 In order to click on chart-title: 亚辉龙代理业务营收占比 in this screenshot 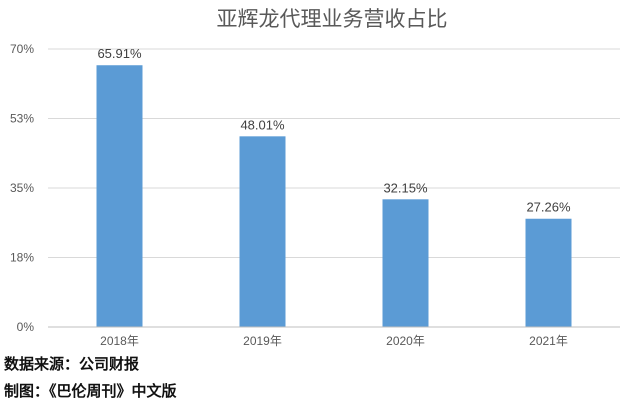, I will do `click(332, 19)`.